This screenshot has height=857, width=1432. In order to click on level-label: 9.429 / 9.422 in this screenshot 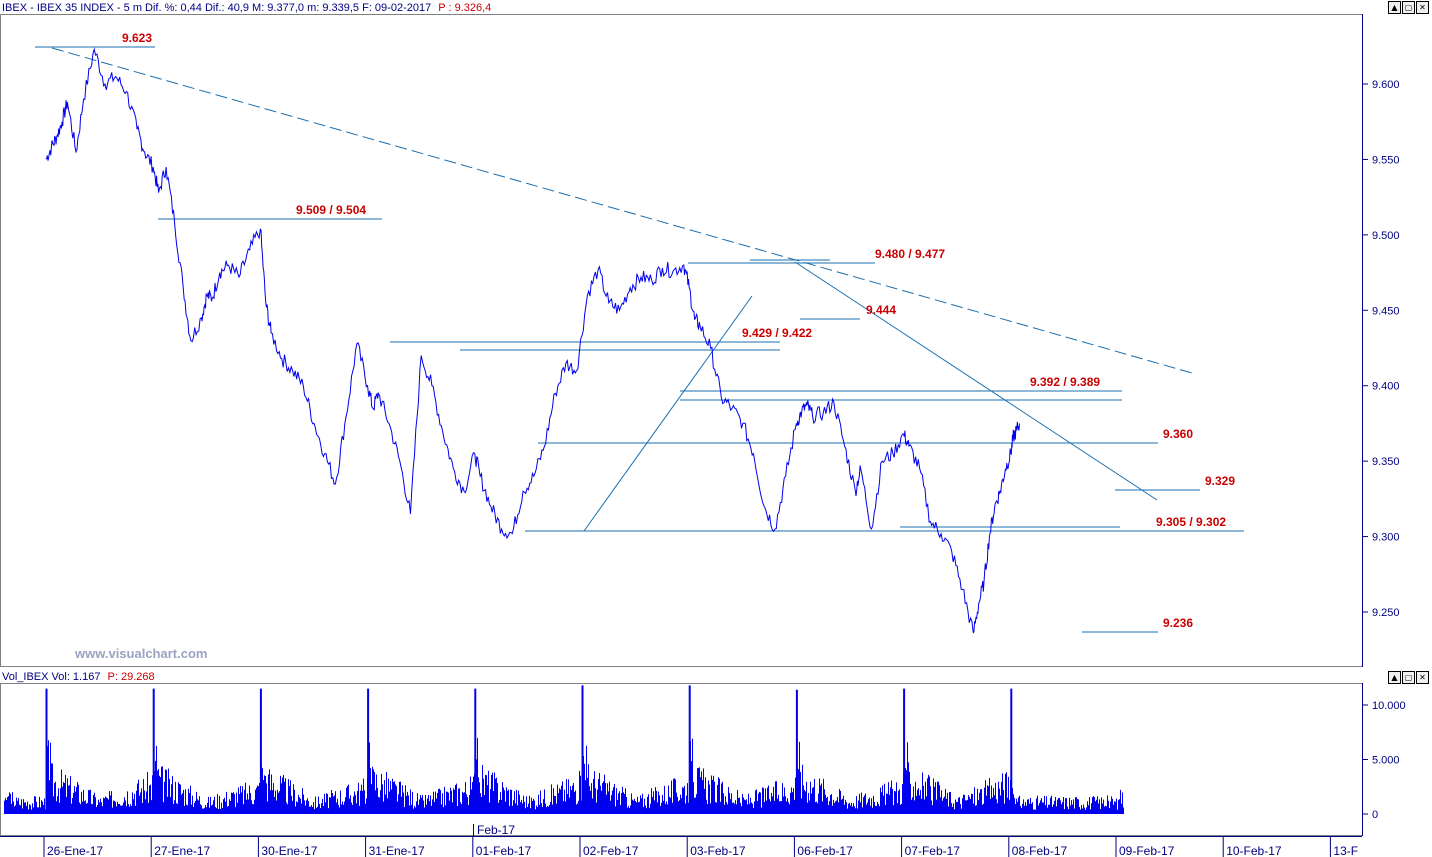, I will do `click(777, 333)`.